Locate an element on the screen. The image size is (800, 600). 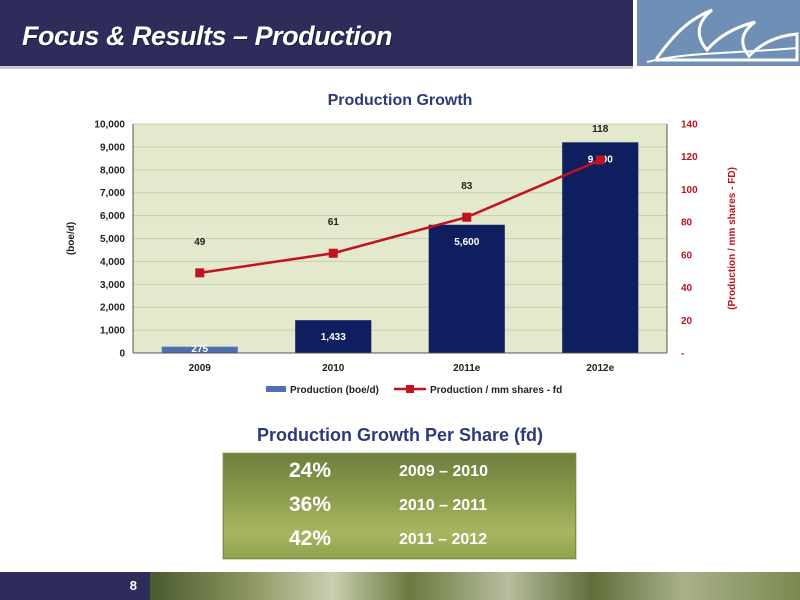
y-tick-label: 1,000 is located at coordinates (112, 331).